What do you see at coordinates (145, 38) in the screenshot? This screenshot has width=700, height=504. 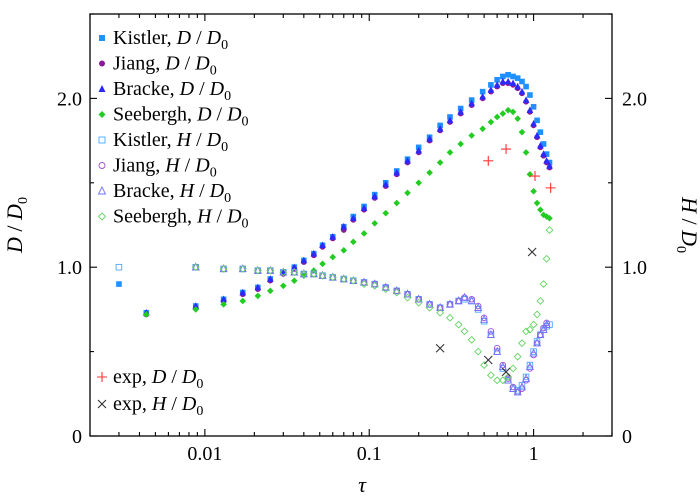 I see `legend-label-main: Kistler,` at bounding box center [145, 38].